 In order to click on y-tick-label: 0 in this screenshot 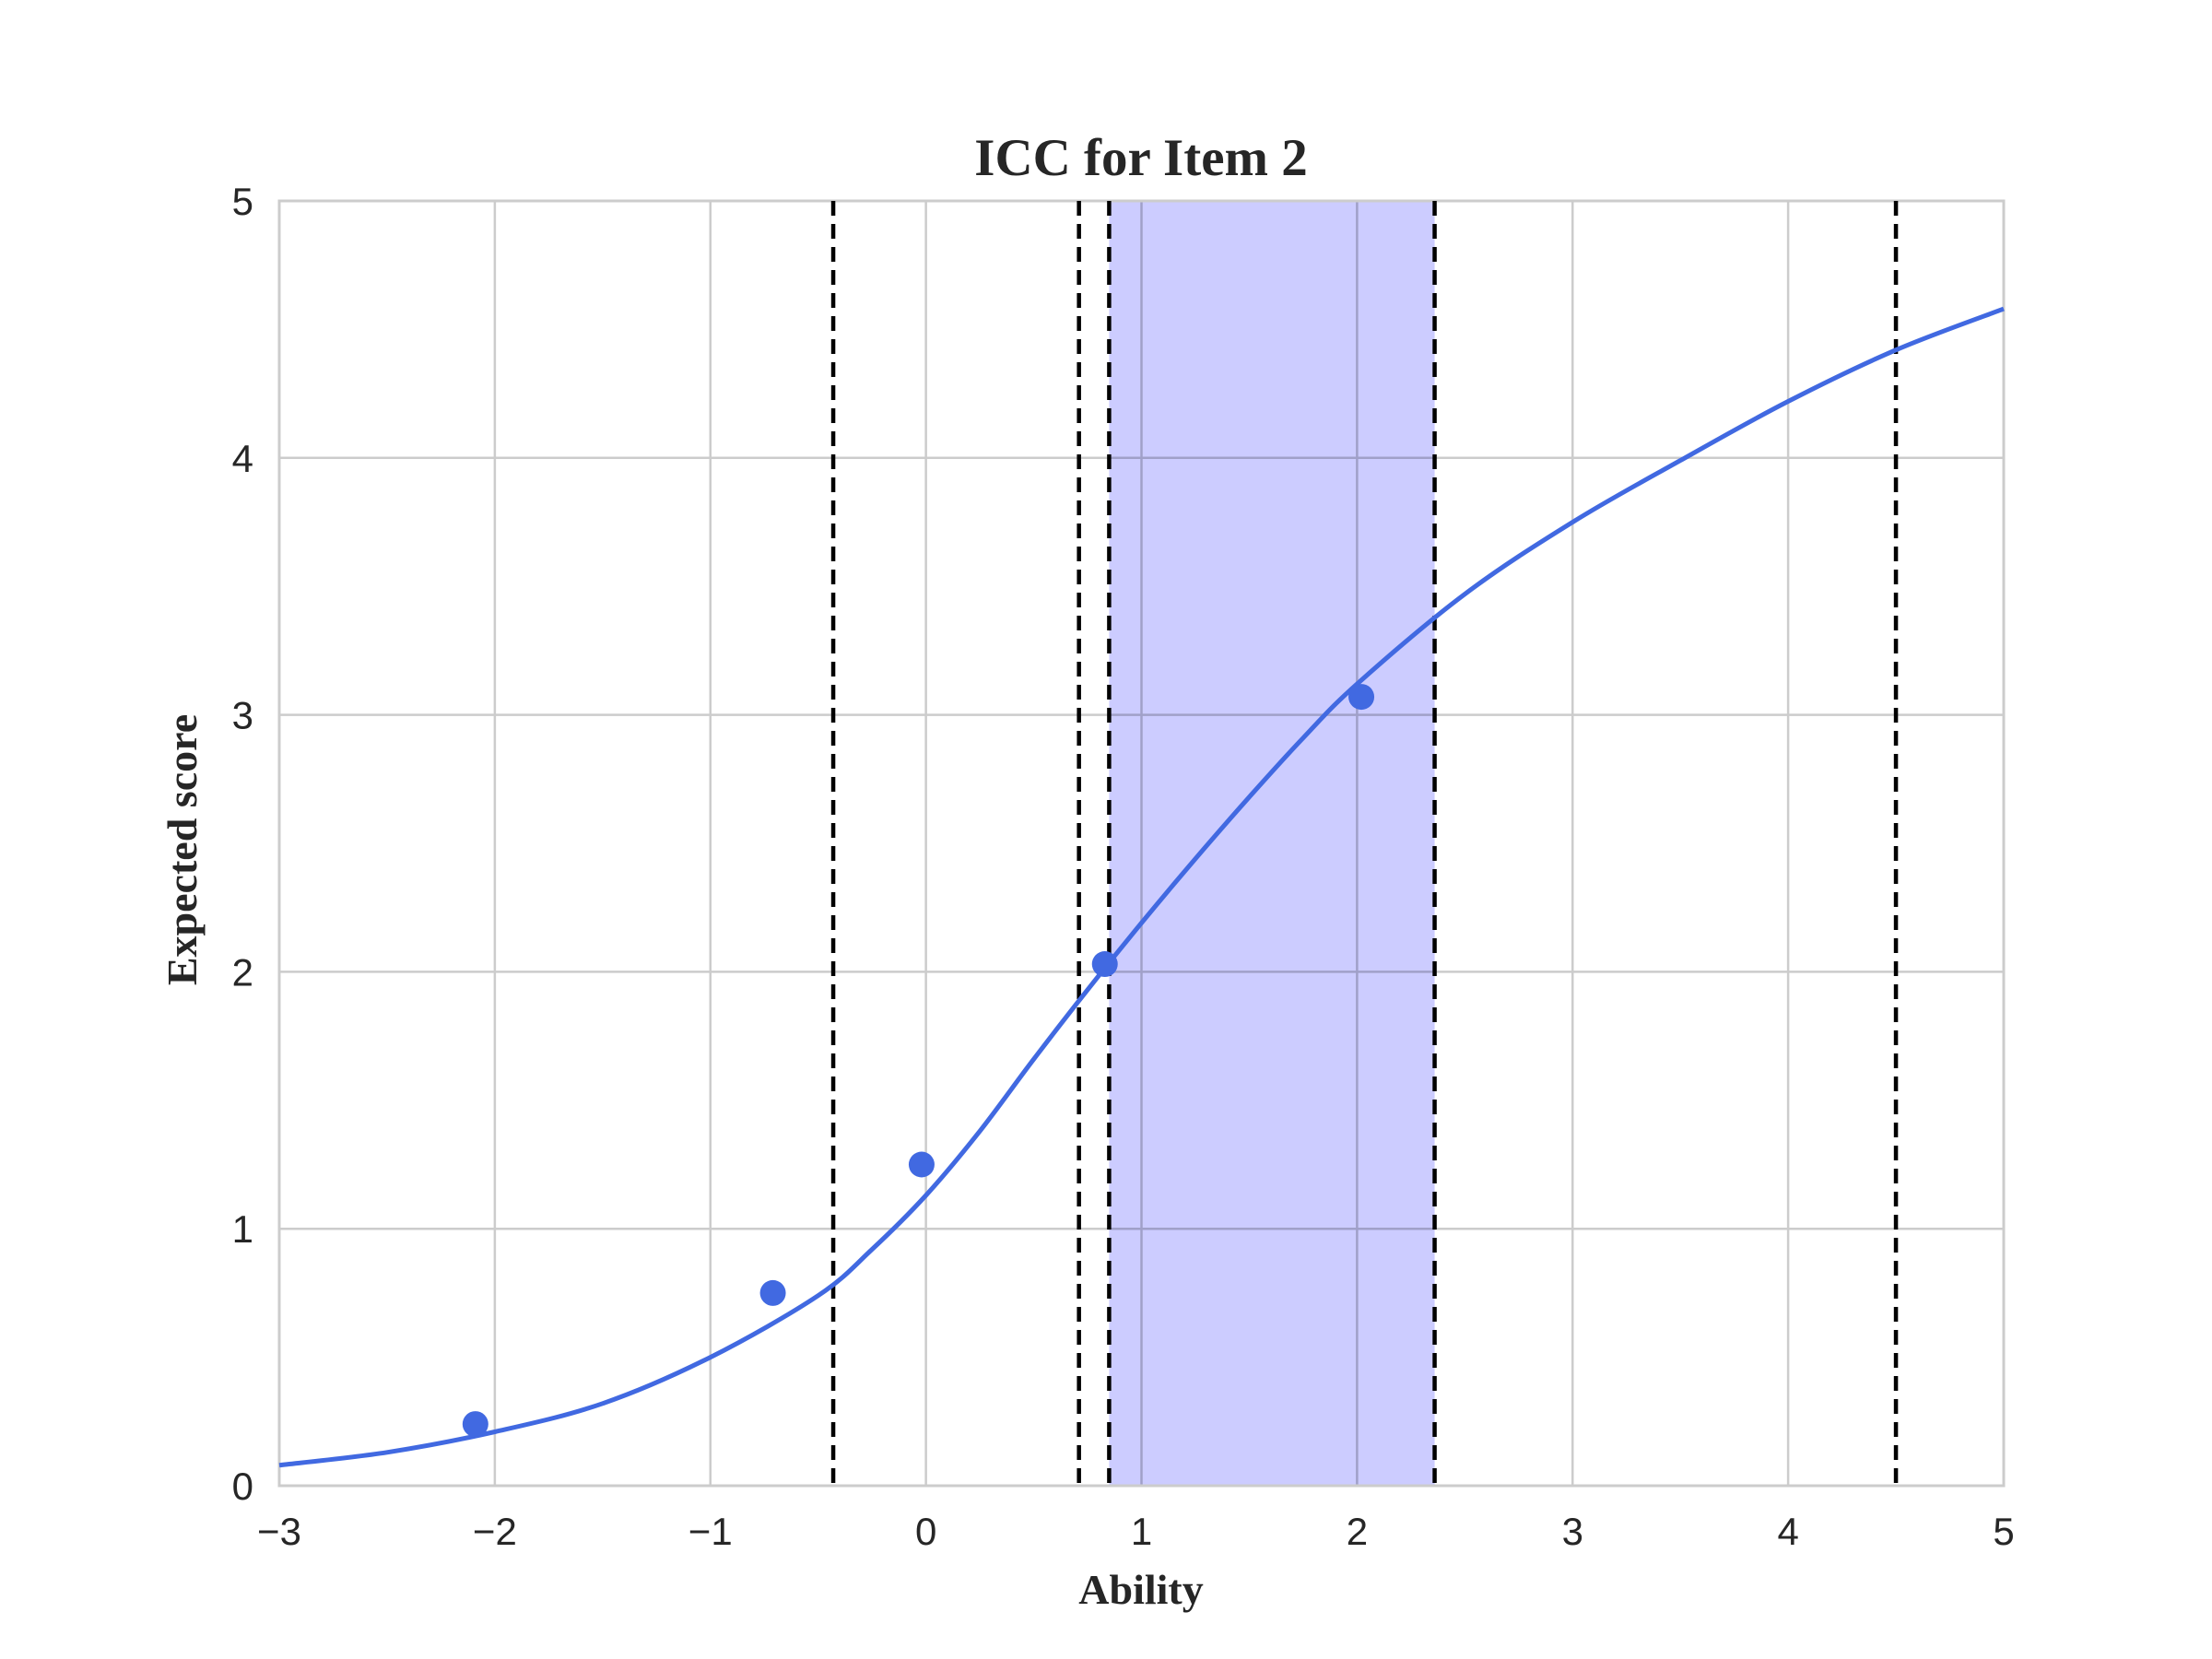, I will do `click(242, 1486)`.